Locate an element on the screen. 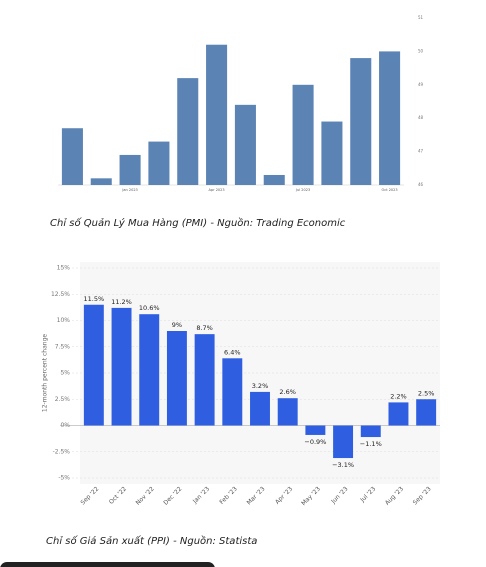 The image size is (486, 567). x-tick-label: Jul '23 is located at coordinates (368, 494).